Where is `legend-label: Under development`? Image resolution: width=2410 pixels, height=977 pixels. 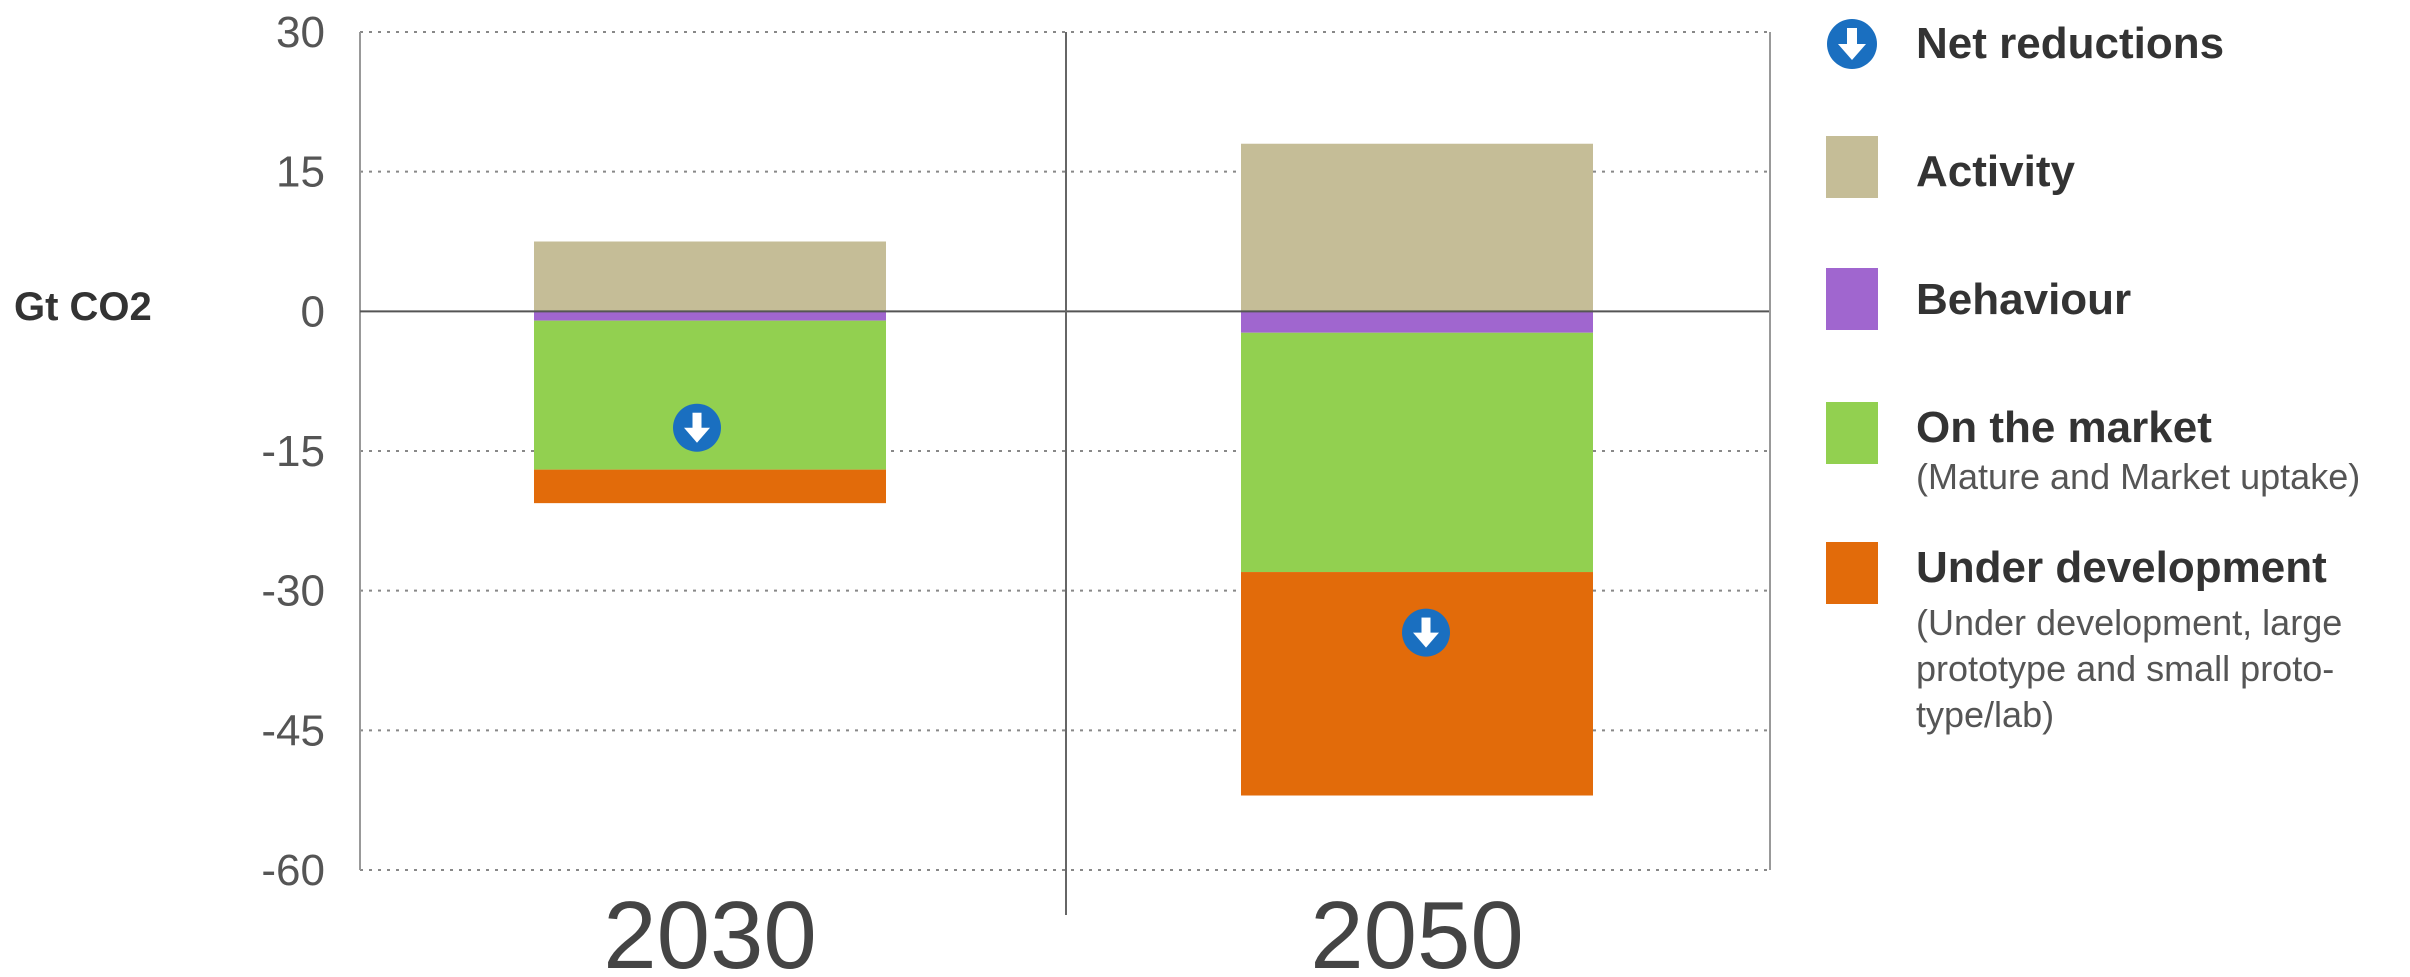
legend-label: Under development is located at coordinates (2121, 567).